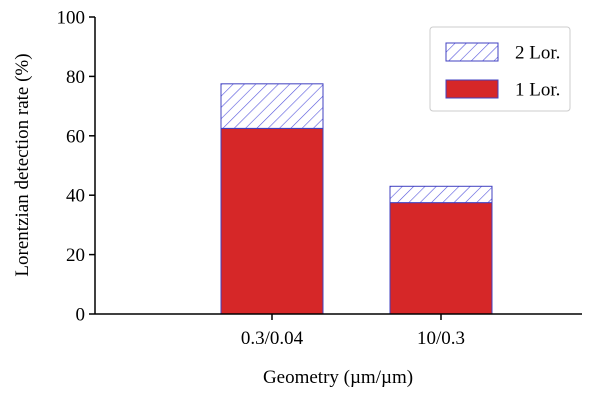  What do you see at coordinates (75, 196) in the screenshot?
I see `y-tick-label: 40` at bounding box center [75, 196].